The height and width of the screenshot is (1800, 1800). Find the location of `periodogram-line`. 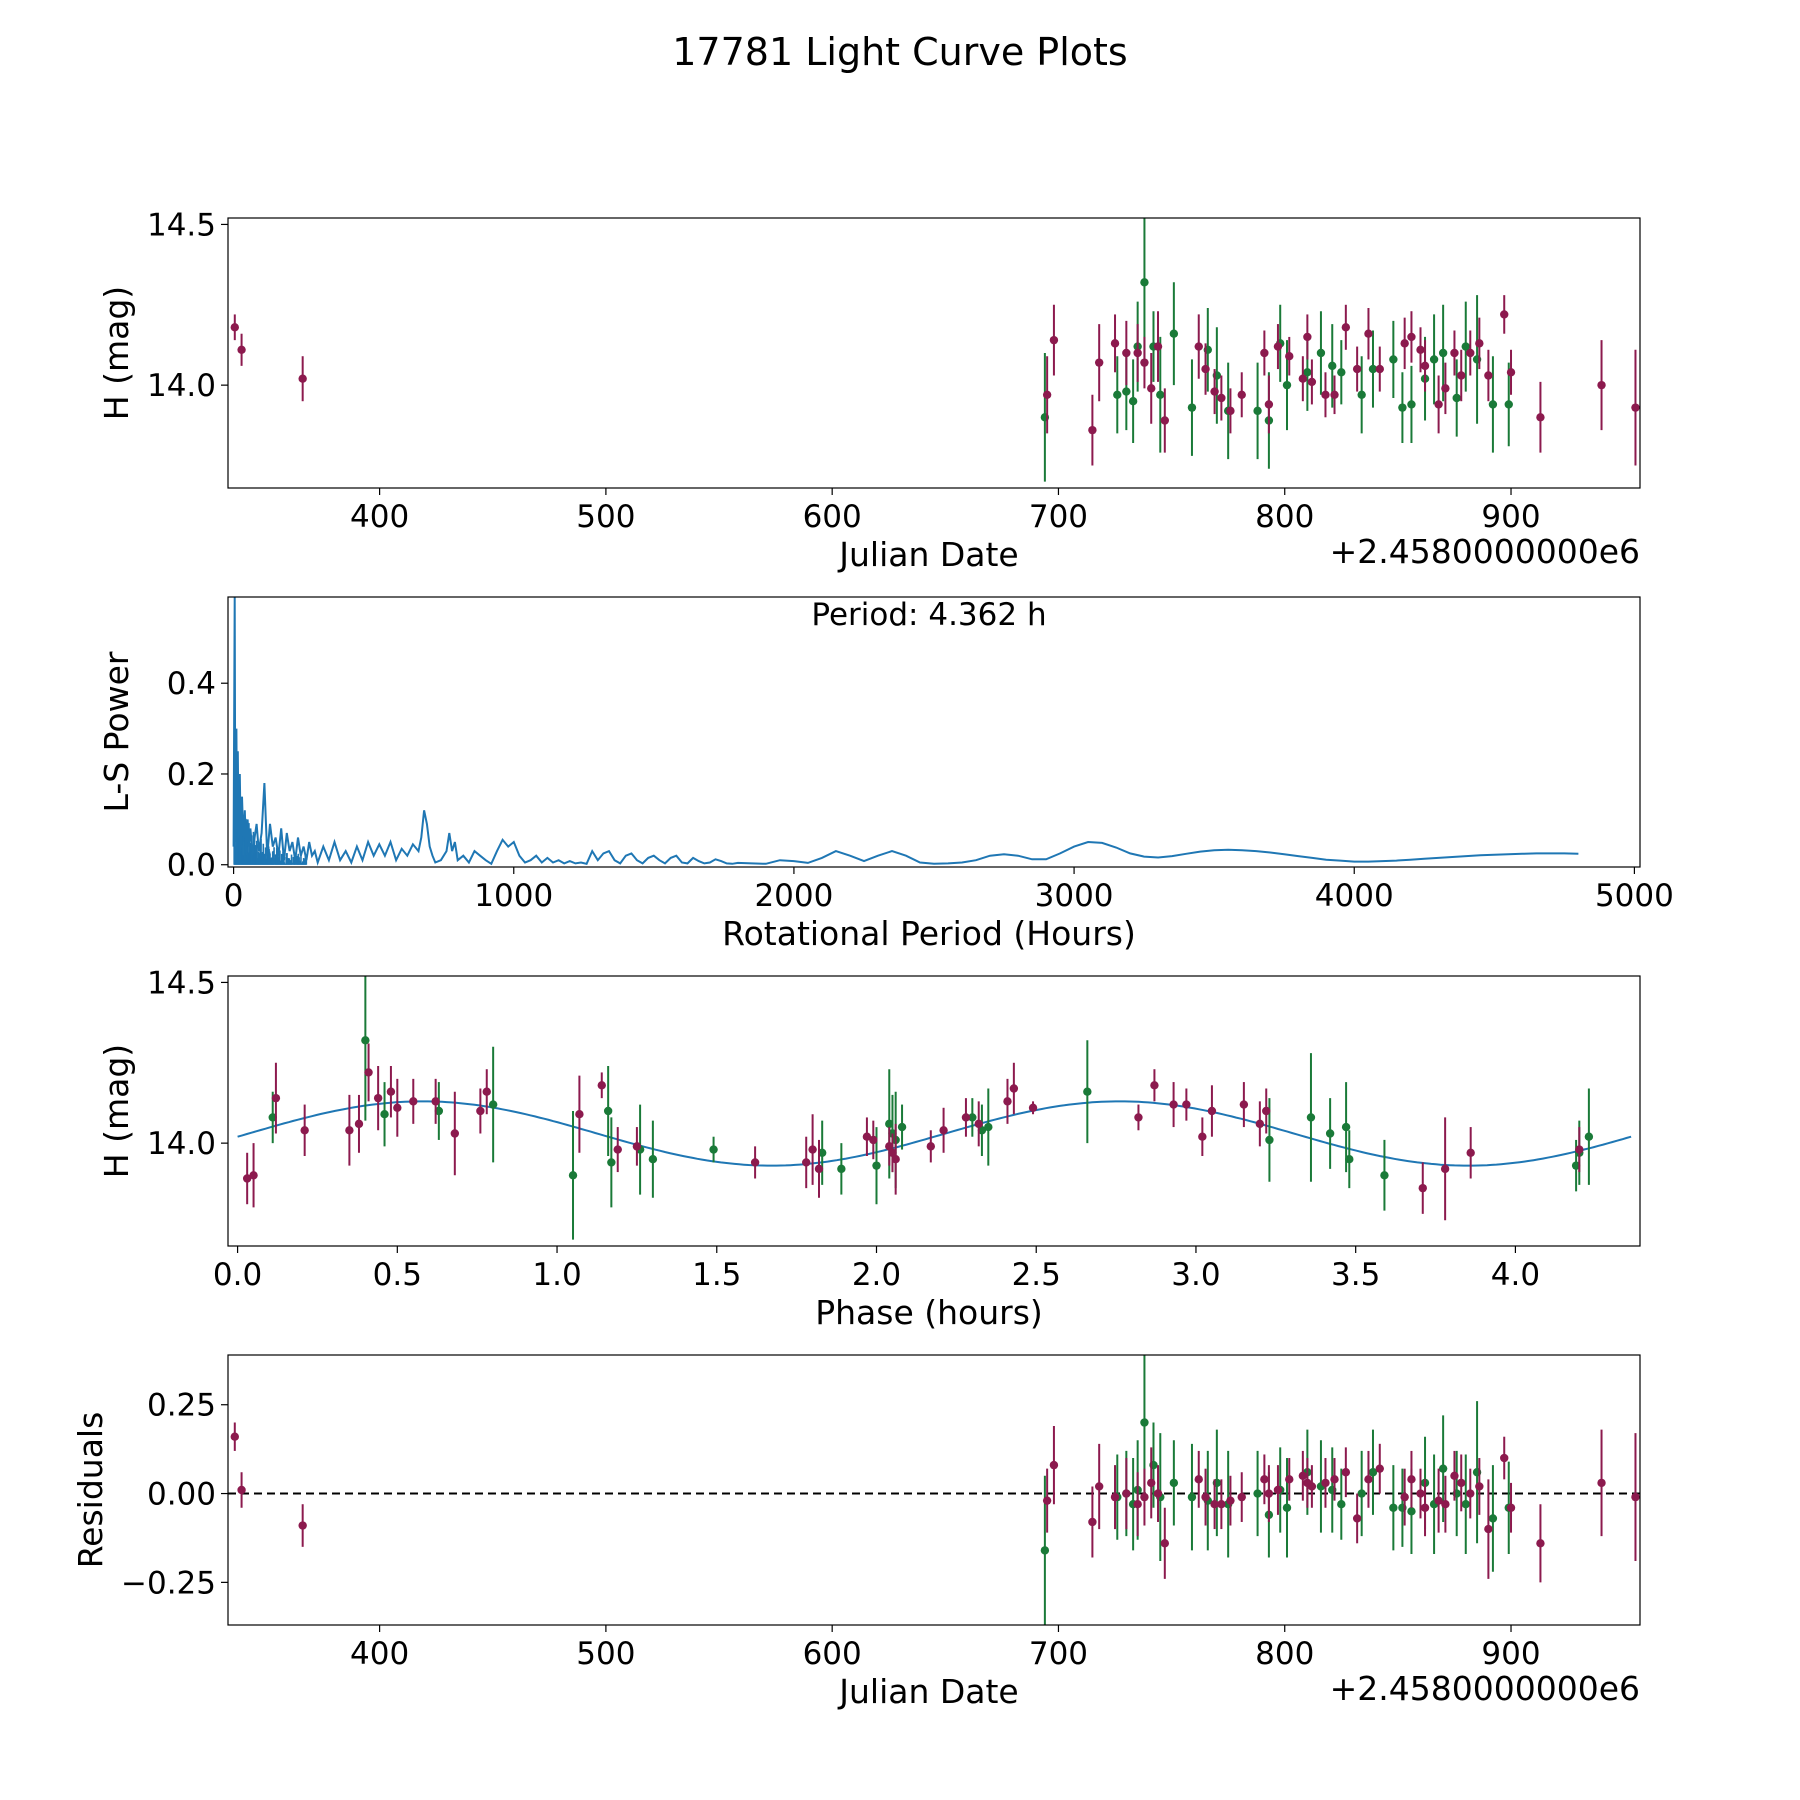

periodogram-line is located at coordinates (905, 731).